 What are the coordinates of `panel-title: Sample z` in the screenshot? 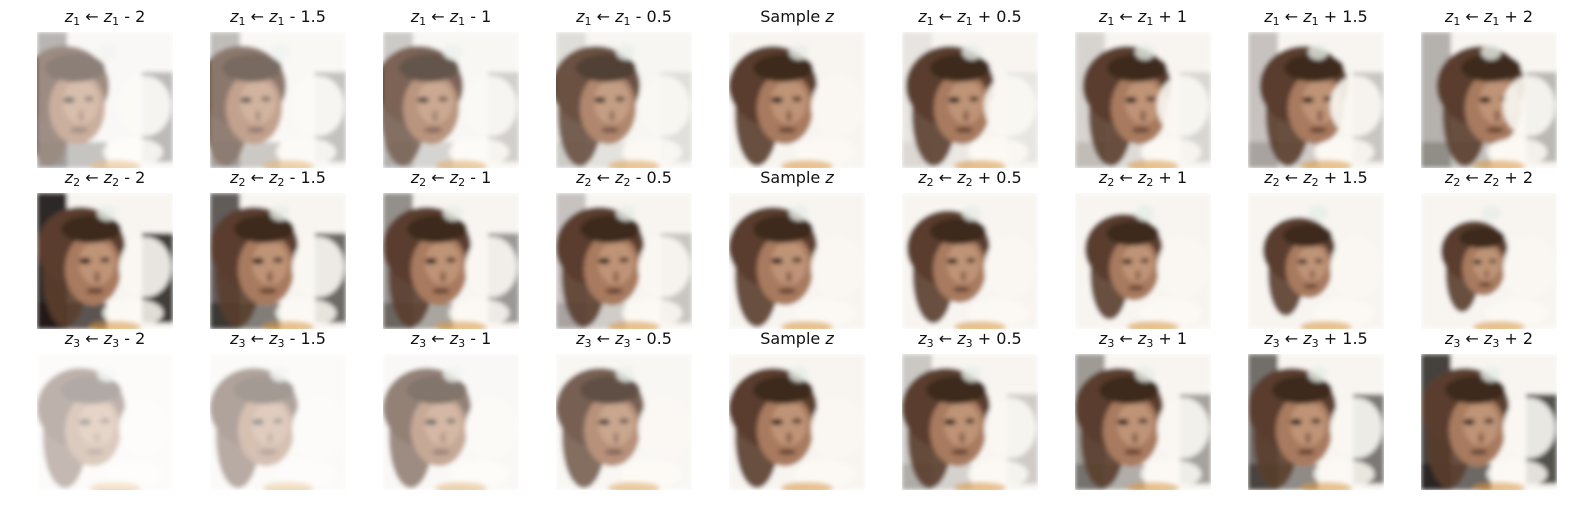 It's located at (797, 339).